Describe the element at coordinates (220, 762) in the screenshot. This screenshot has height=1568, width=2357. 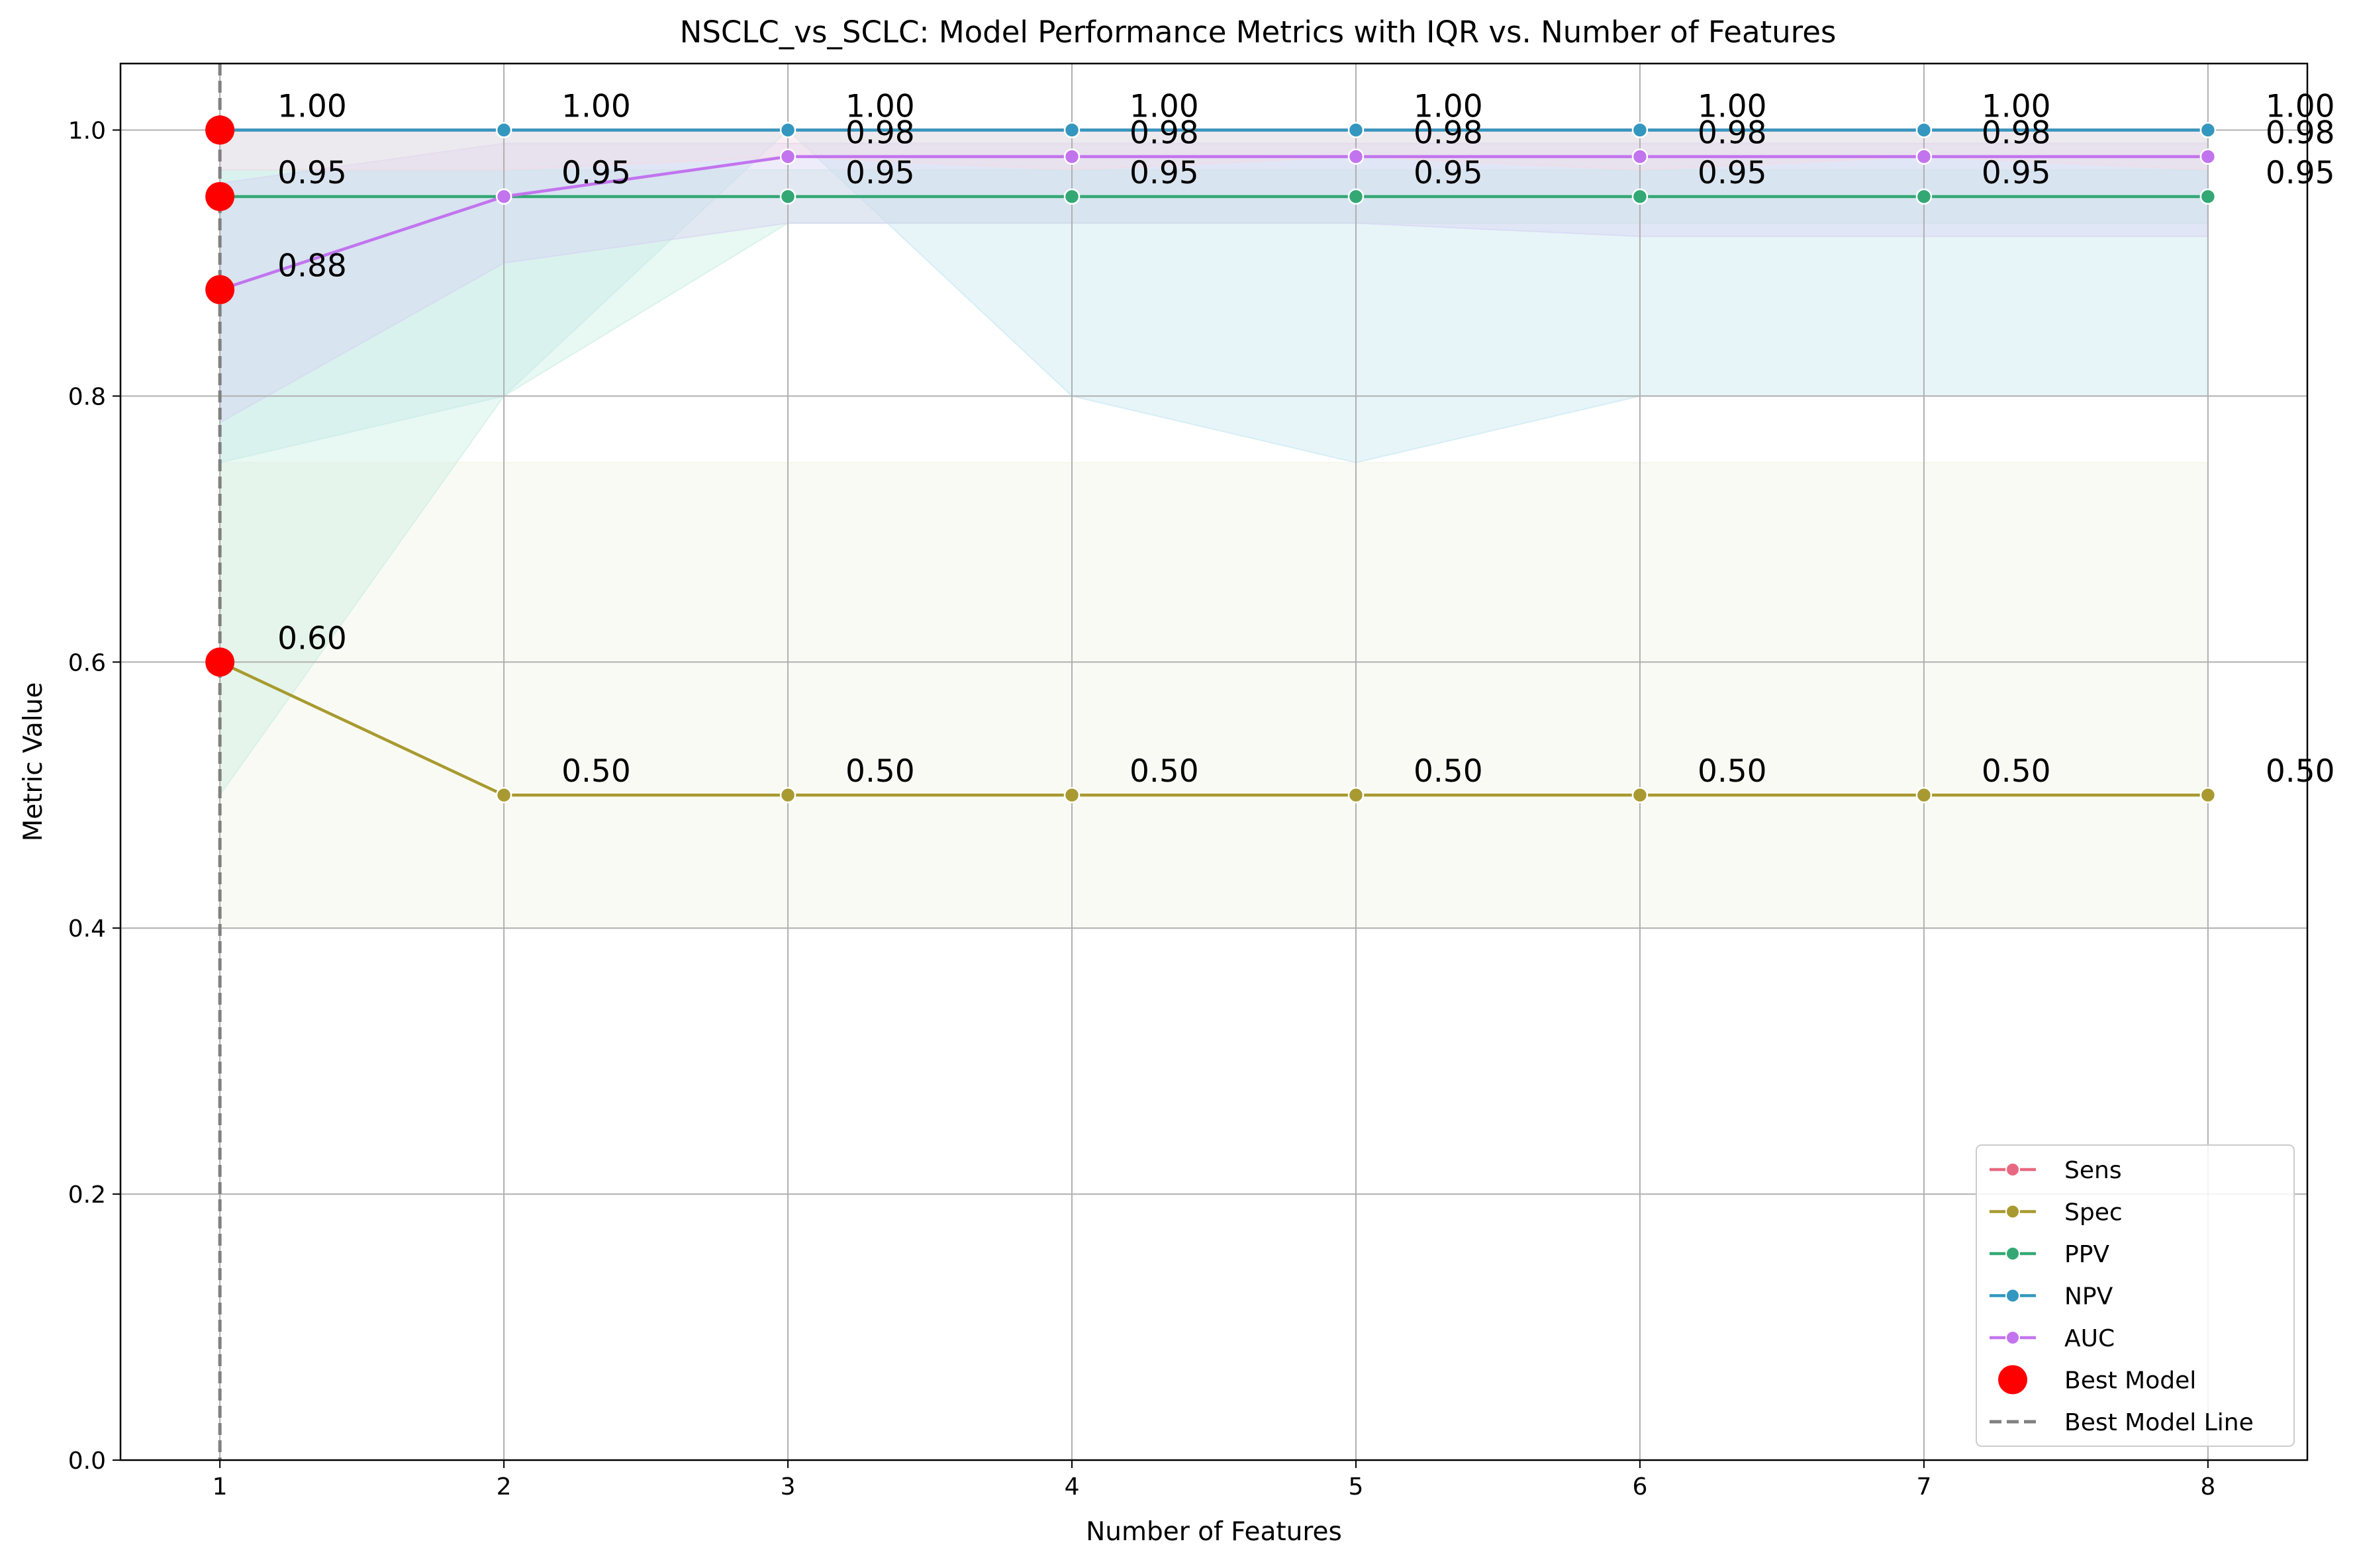
I see `best-model-group` at that location.